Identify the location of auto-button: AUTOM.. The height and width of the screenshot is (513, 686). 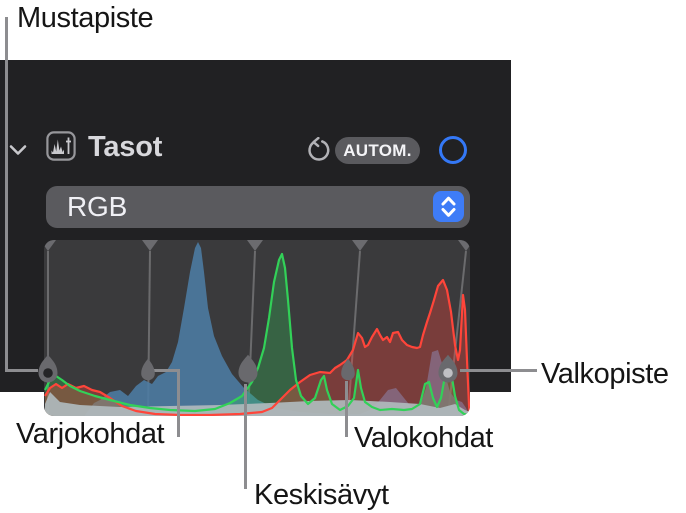
(377, 150).